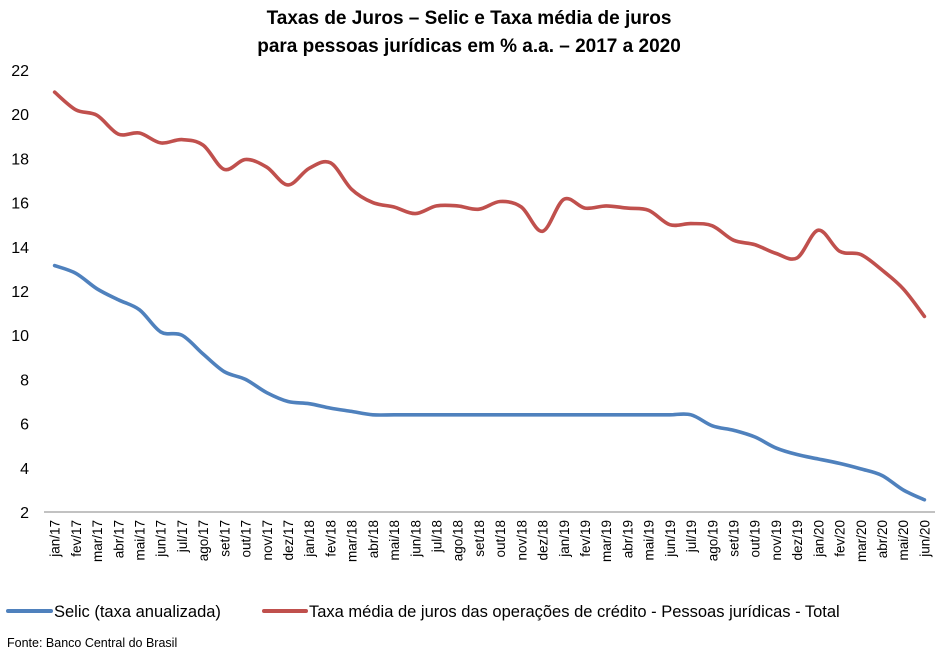 The width and height of the screenshot is (944, 655). I want to click on x-tick-label: nov/19, so click(776, 540).